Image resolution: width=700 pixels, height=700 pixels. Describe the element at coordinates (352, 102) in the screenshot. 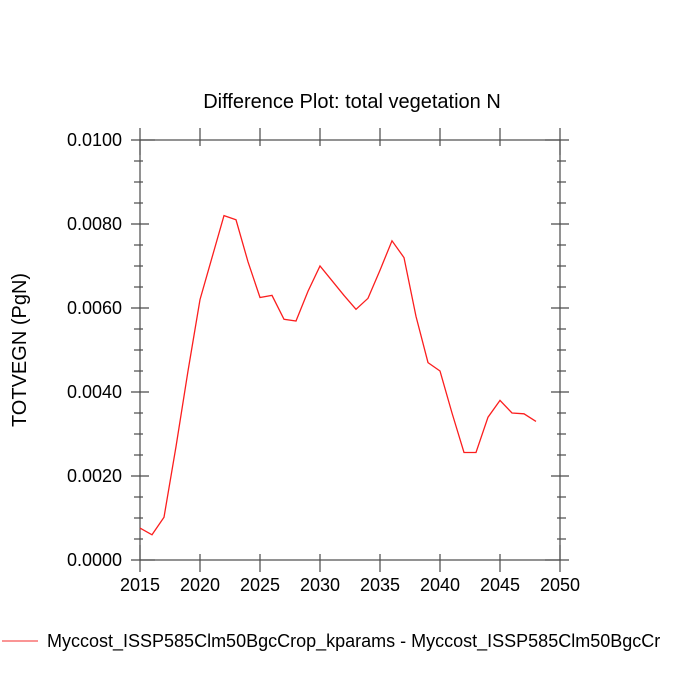

I see `chart-title: Difference Plot: total vegetation N` at that location.